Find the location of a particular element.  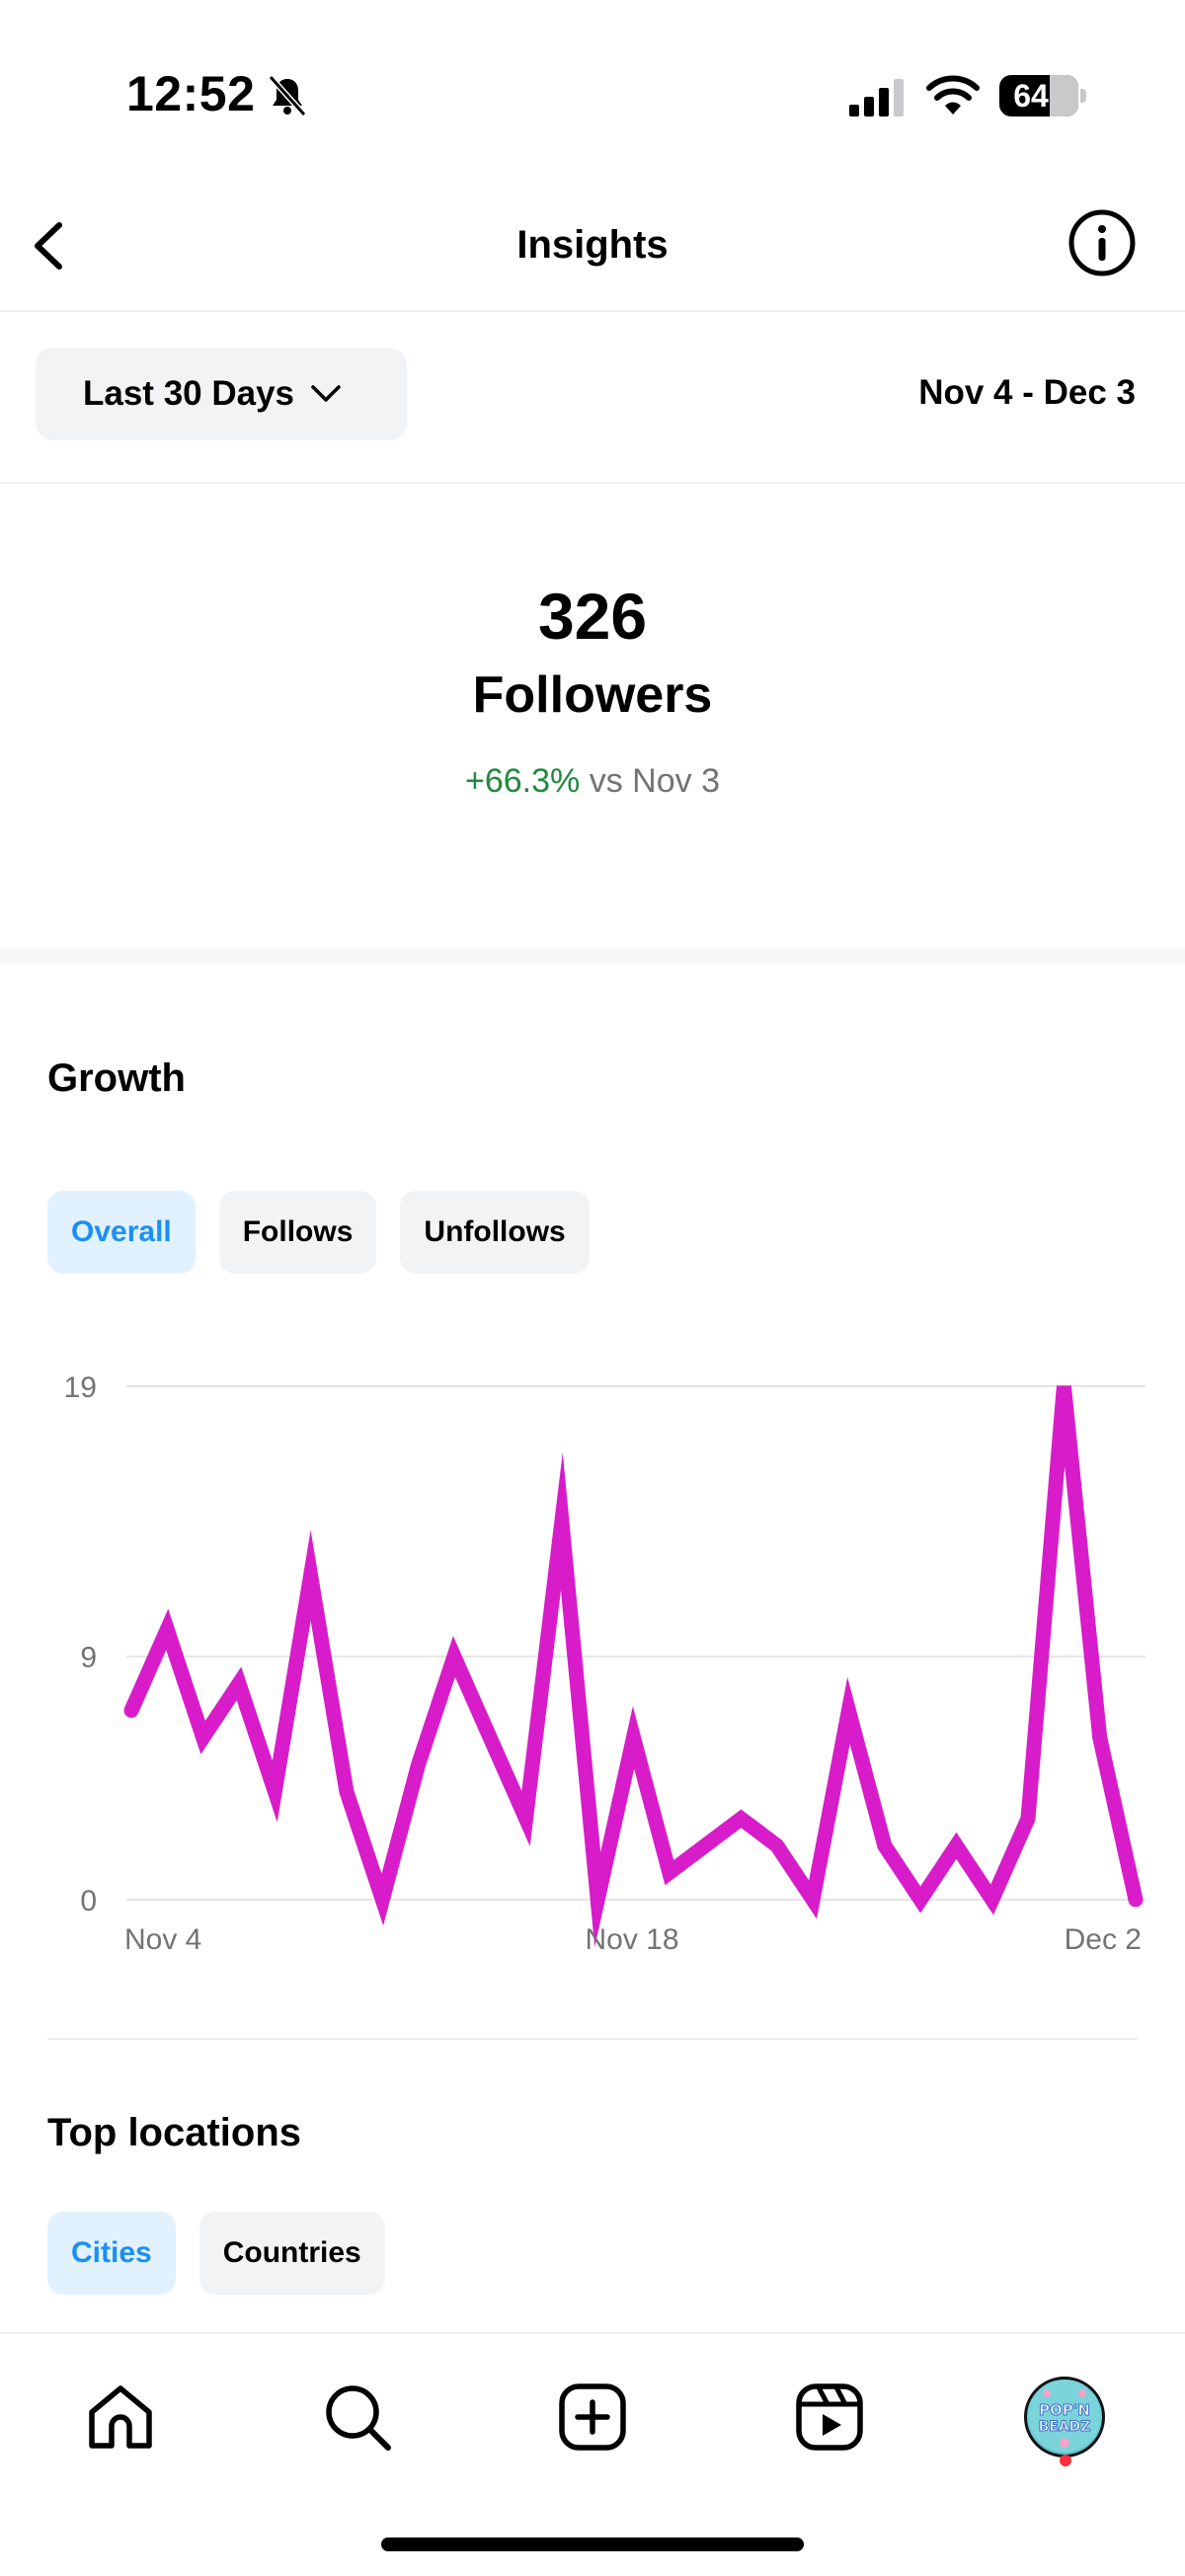

x-tick-label: Dec 2 is located at coordinates (1103, 1939).